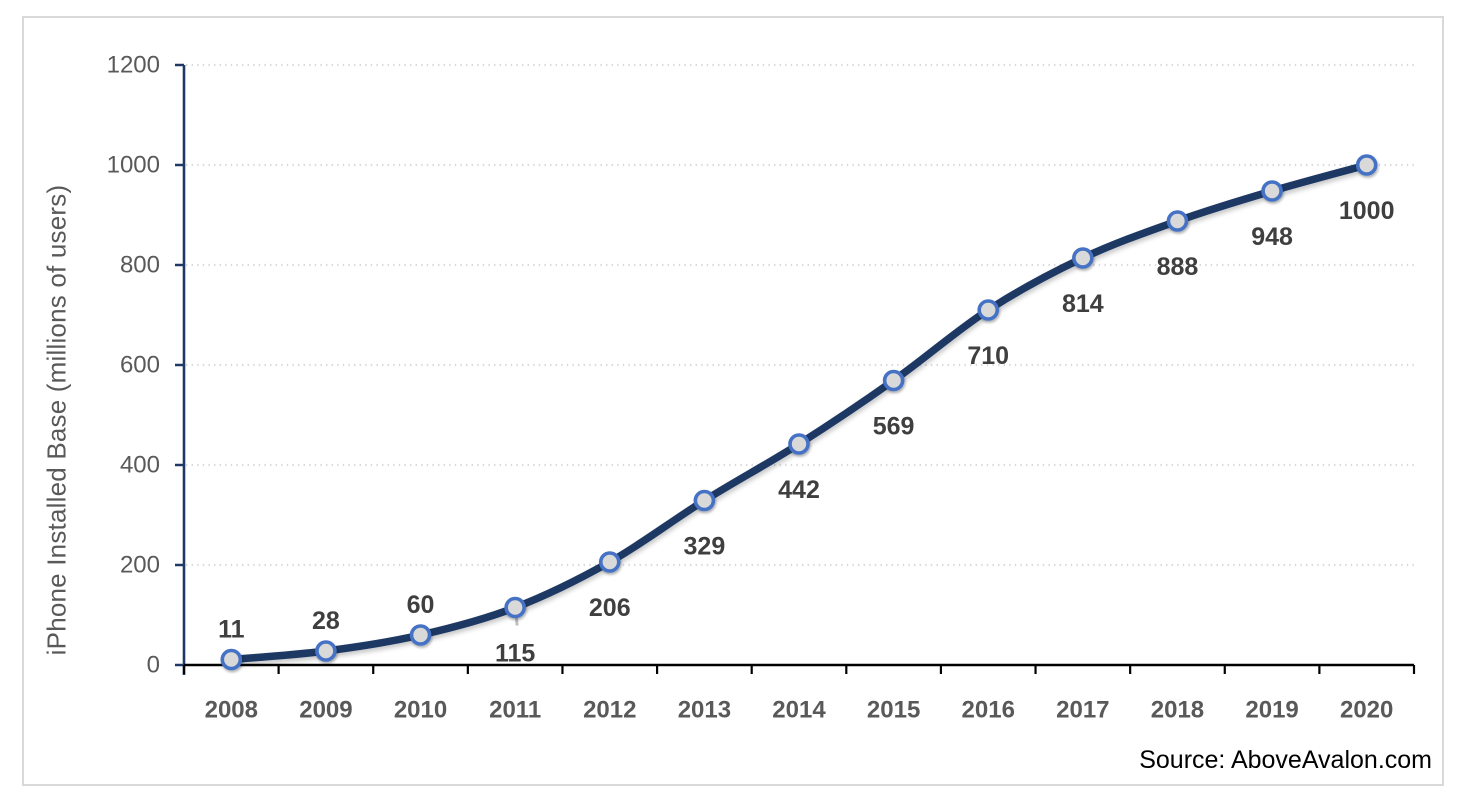 This screenshot has width=1468, height=812. I want to click on x-tick-label-2014: 2014, so click(799, 710).